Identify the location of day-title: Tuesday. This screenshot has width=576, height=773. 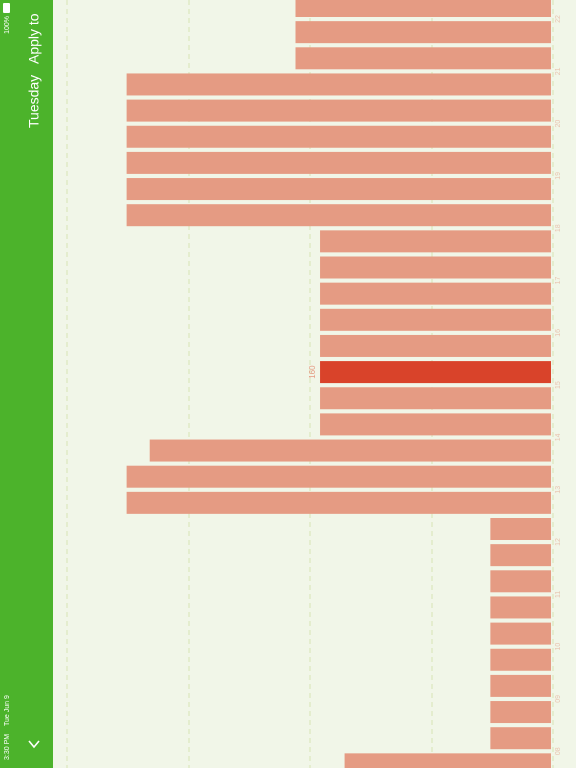
(34, 101).